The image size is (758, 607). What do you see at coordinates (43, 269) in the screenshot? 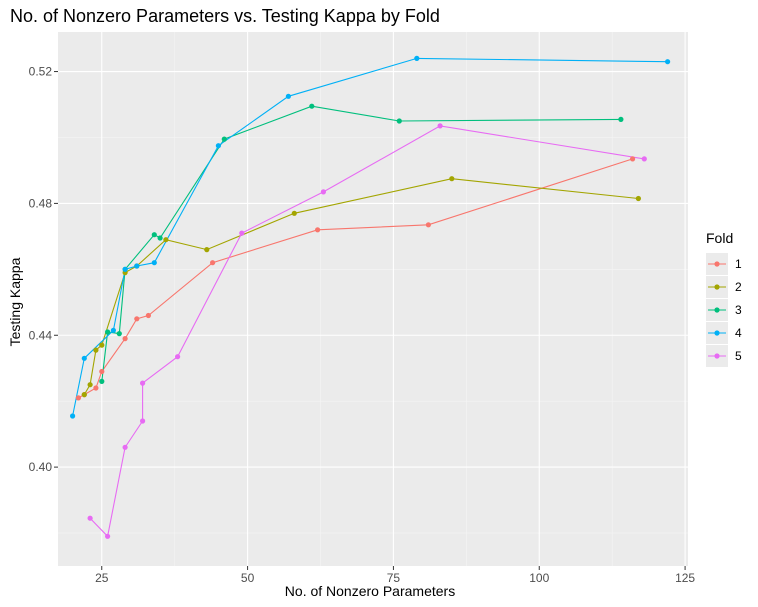
I see `y-axis-ticks: 0.40 0.44 0.48 0.52` at bounding box center [43, 269].